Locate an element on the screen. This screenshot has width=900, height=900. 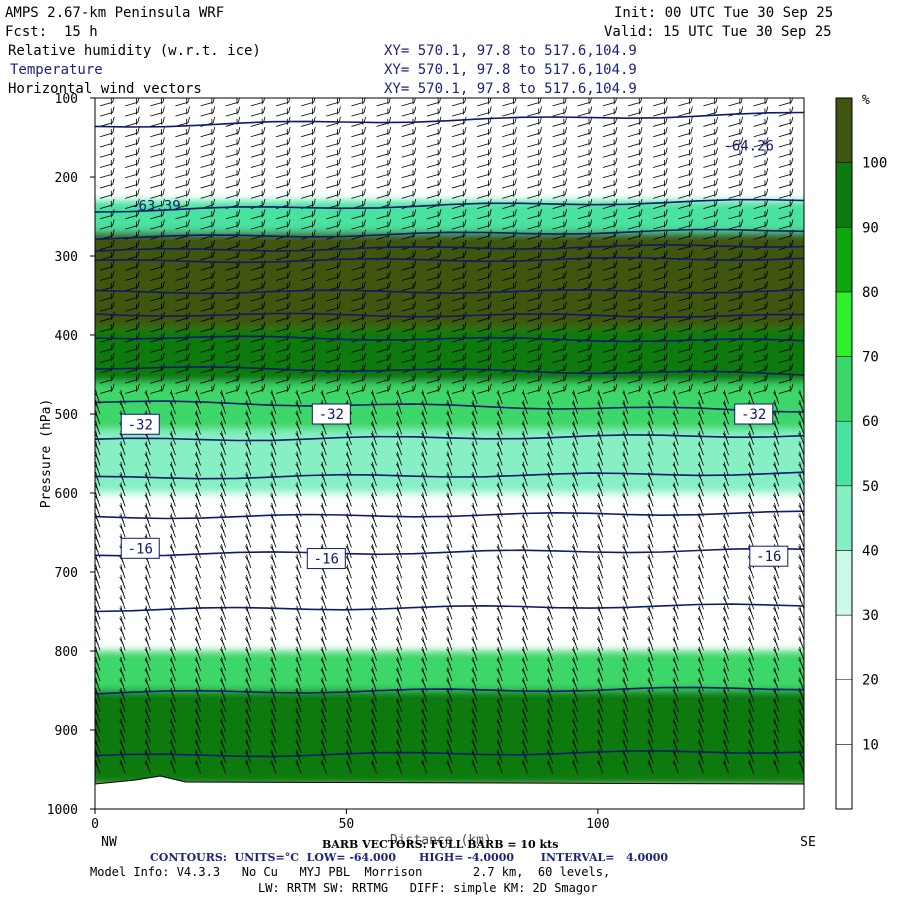
contour-label-5: -16 is located at coordinates (140, 549).